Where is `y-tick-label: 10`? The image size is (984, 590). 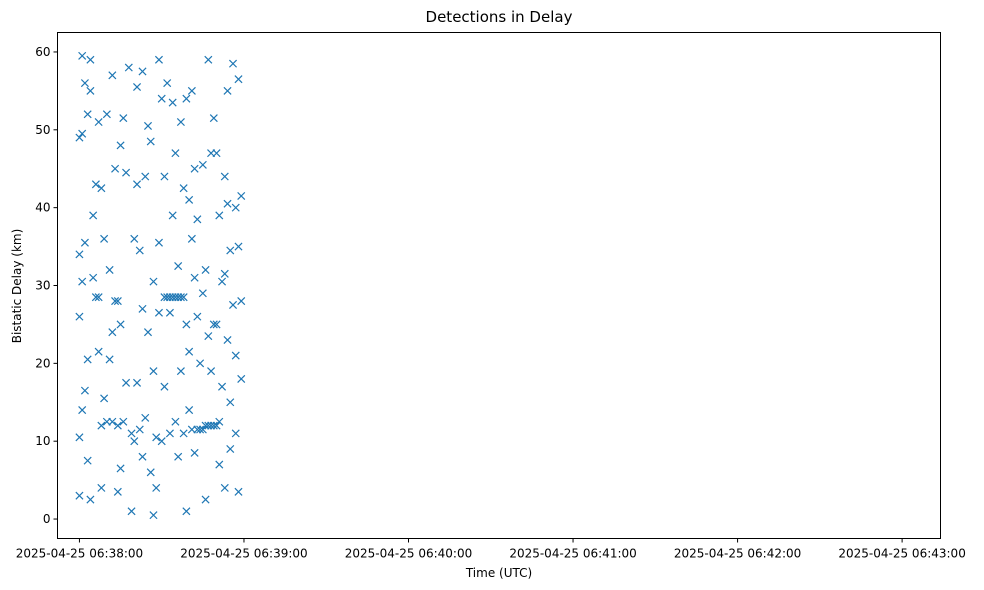
y-tick-label: 10 is located at coordinates (42, 441).